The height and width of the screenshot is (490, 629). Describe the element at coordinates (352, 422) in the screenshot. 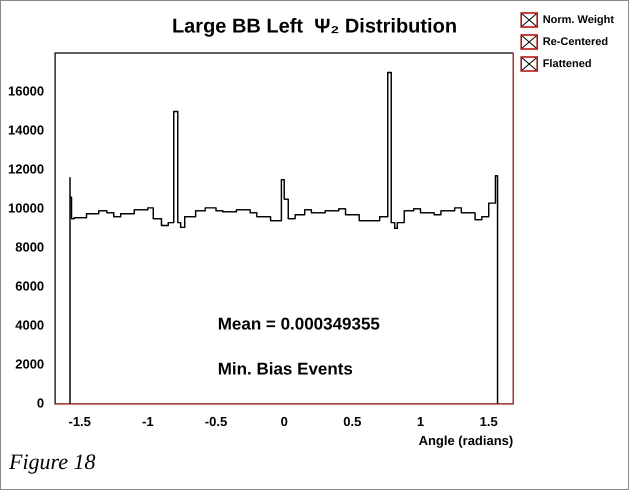

I see `x-tick-label: 0.5` at that location.